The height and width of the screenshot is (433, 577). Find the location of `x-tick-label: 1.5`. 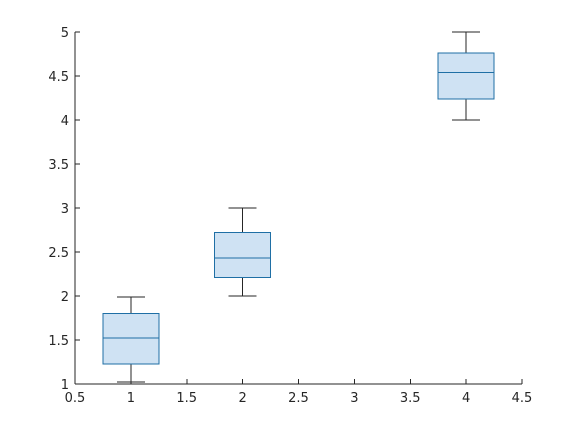

x-tick-label: 1.5 is located at coordinates (186, 398).